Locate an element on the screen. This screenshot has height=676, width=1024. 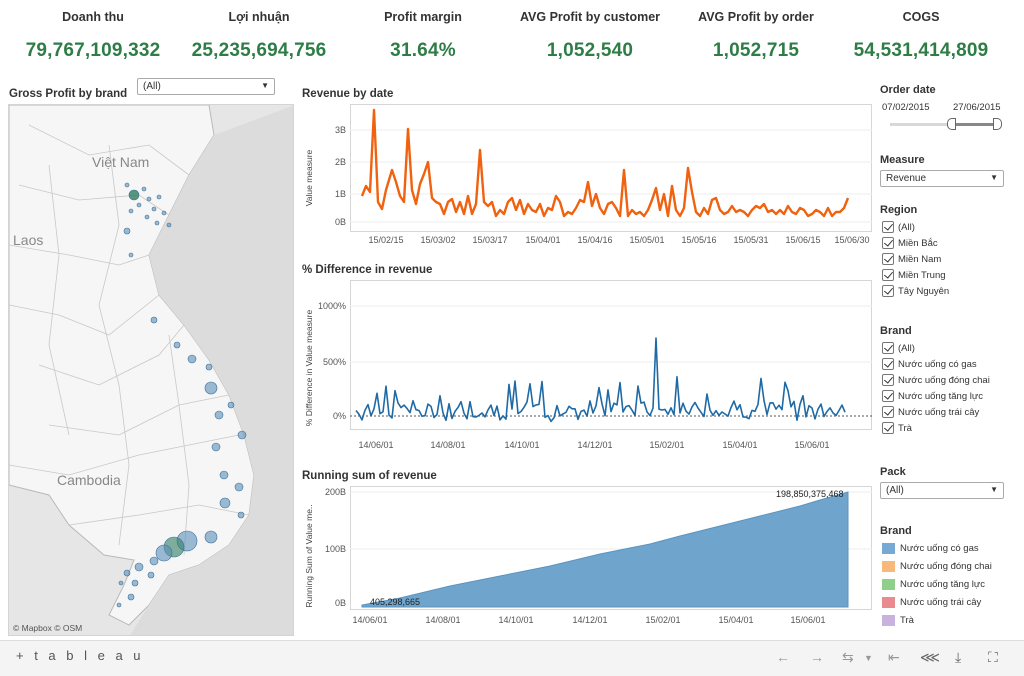
revenue-ytick: 1B is located at coordinates (340, 194).